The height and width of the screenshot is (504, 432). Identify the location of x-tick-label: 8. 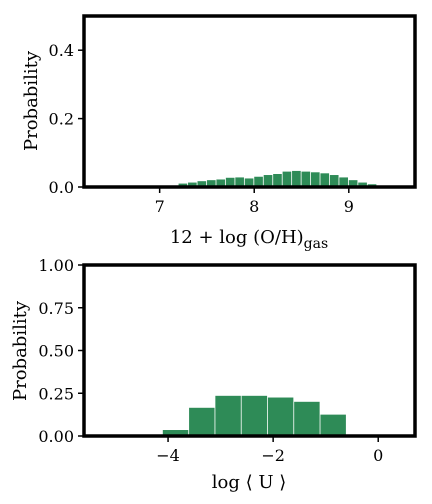
(254, 206).